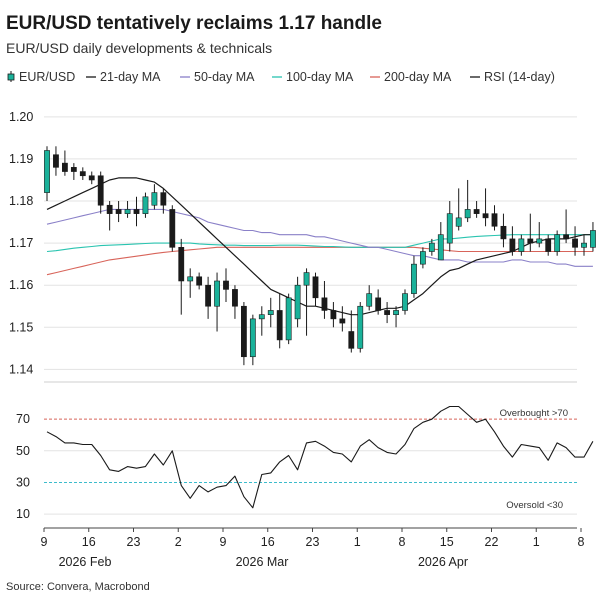  I want to click on legend-label: EUR/USD, so click(47, 77).